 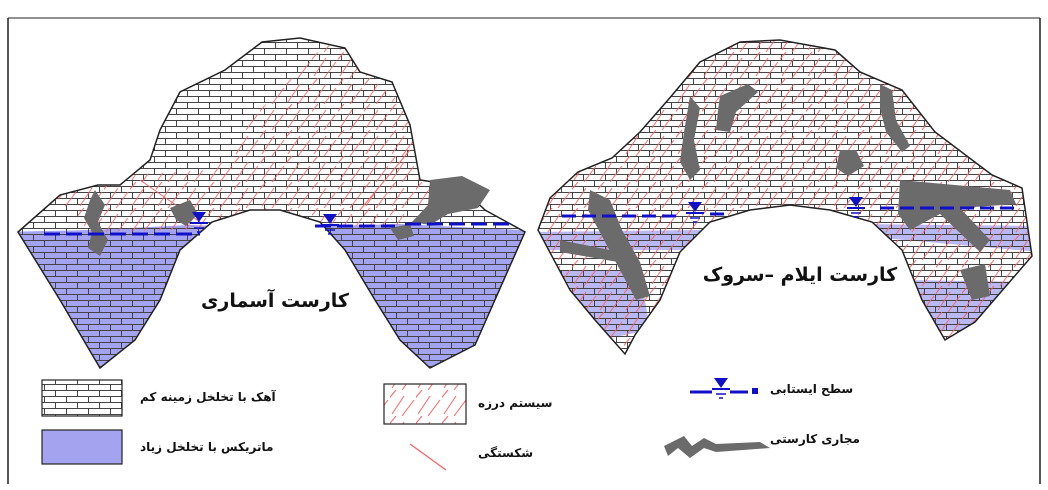 What do you see at coordinates (425, 404) in the screenshot?
I see `legend-joint-swatch` at bounding box center [425, 404].